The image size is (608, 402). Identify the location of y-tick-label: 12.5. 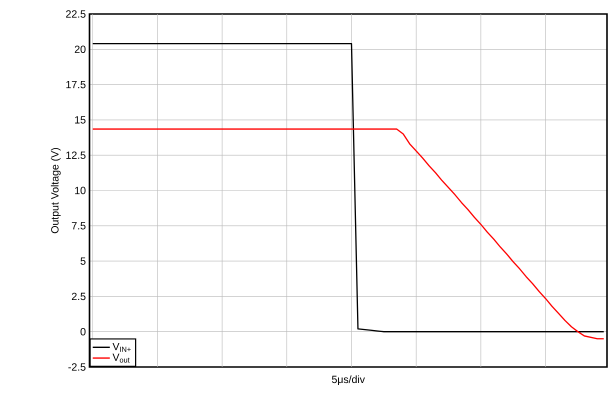
(76, 155).